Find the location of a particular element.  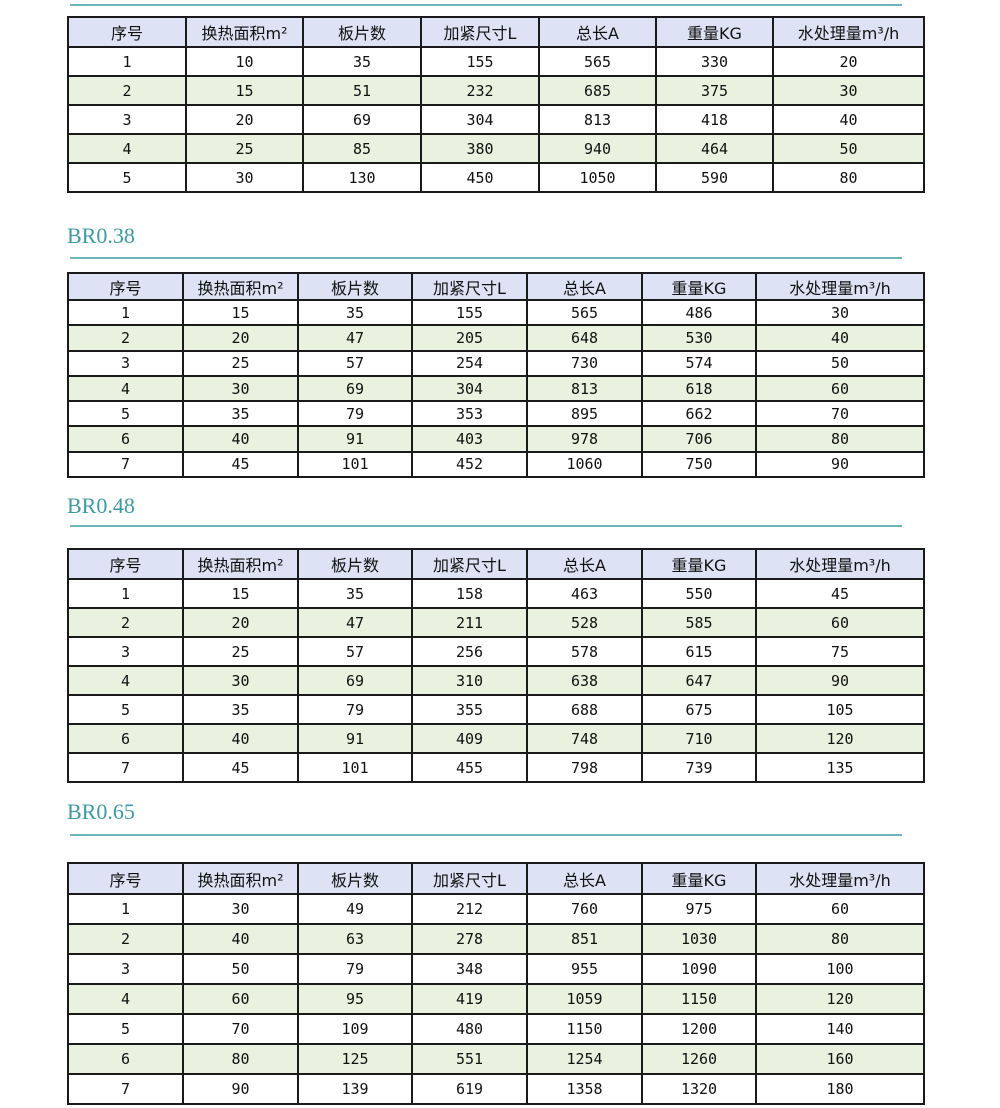

table-cell: 419 is located at coordinates (469, 999).